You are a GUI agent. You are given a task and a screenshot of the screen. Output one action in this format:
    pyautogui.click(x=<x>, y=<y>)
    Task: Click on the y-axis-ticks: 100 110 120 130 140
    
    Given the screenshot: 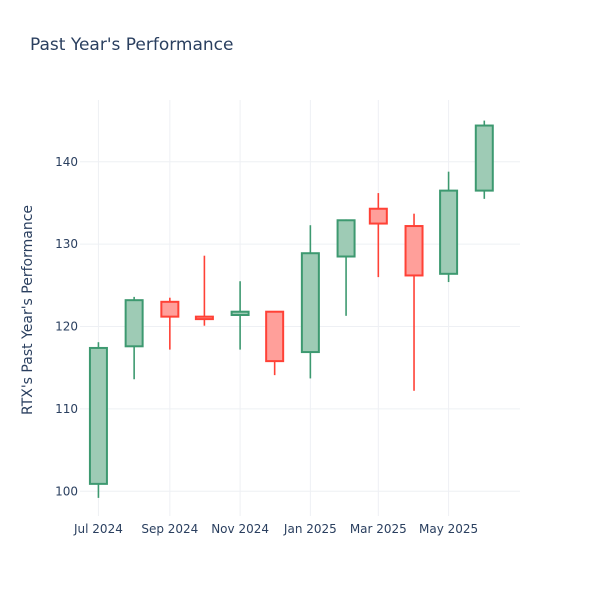 What is the action you would take?
    pyautogui.click(x=66, y=327)
    